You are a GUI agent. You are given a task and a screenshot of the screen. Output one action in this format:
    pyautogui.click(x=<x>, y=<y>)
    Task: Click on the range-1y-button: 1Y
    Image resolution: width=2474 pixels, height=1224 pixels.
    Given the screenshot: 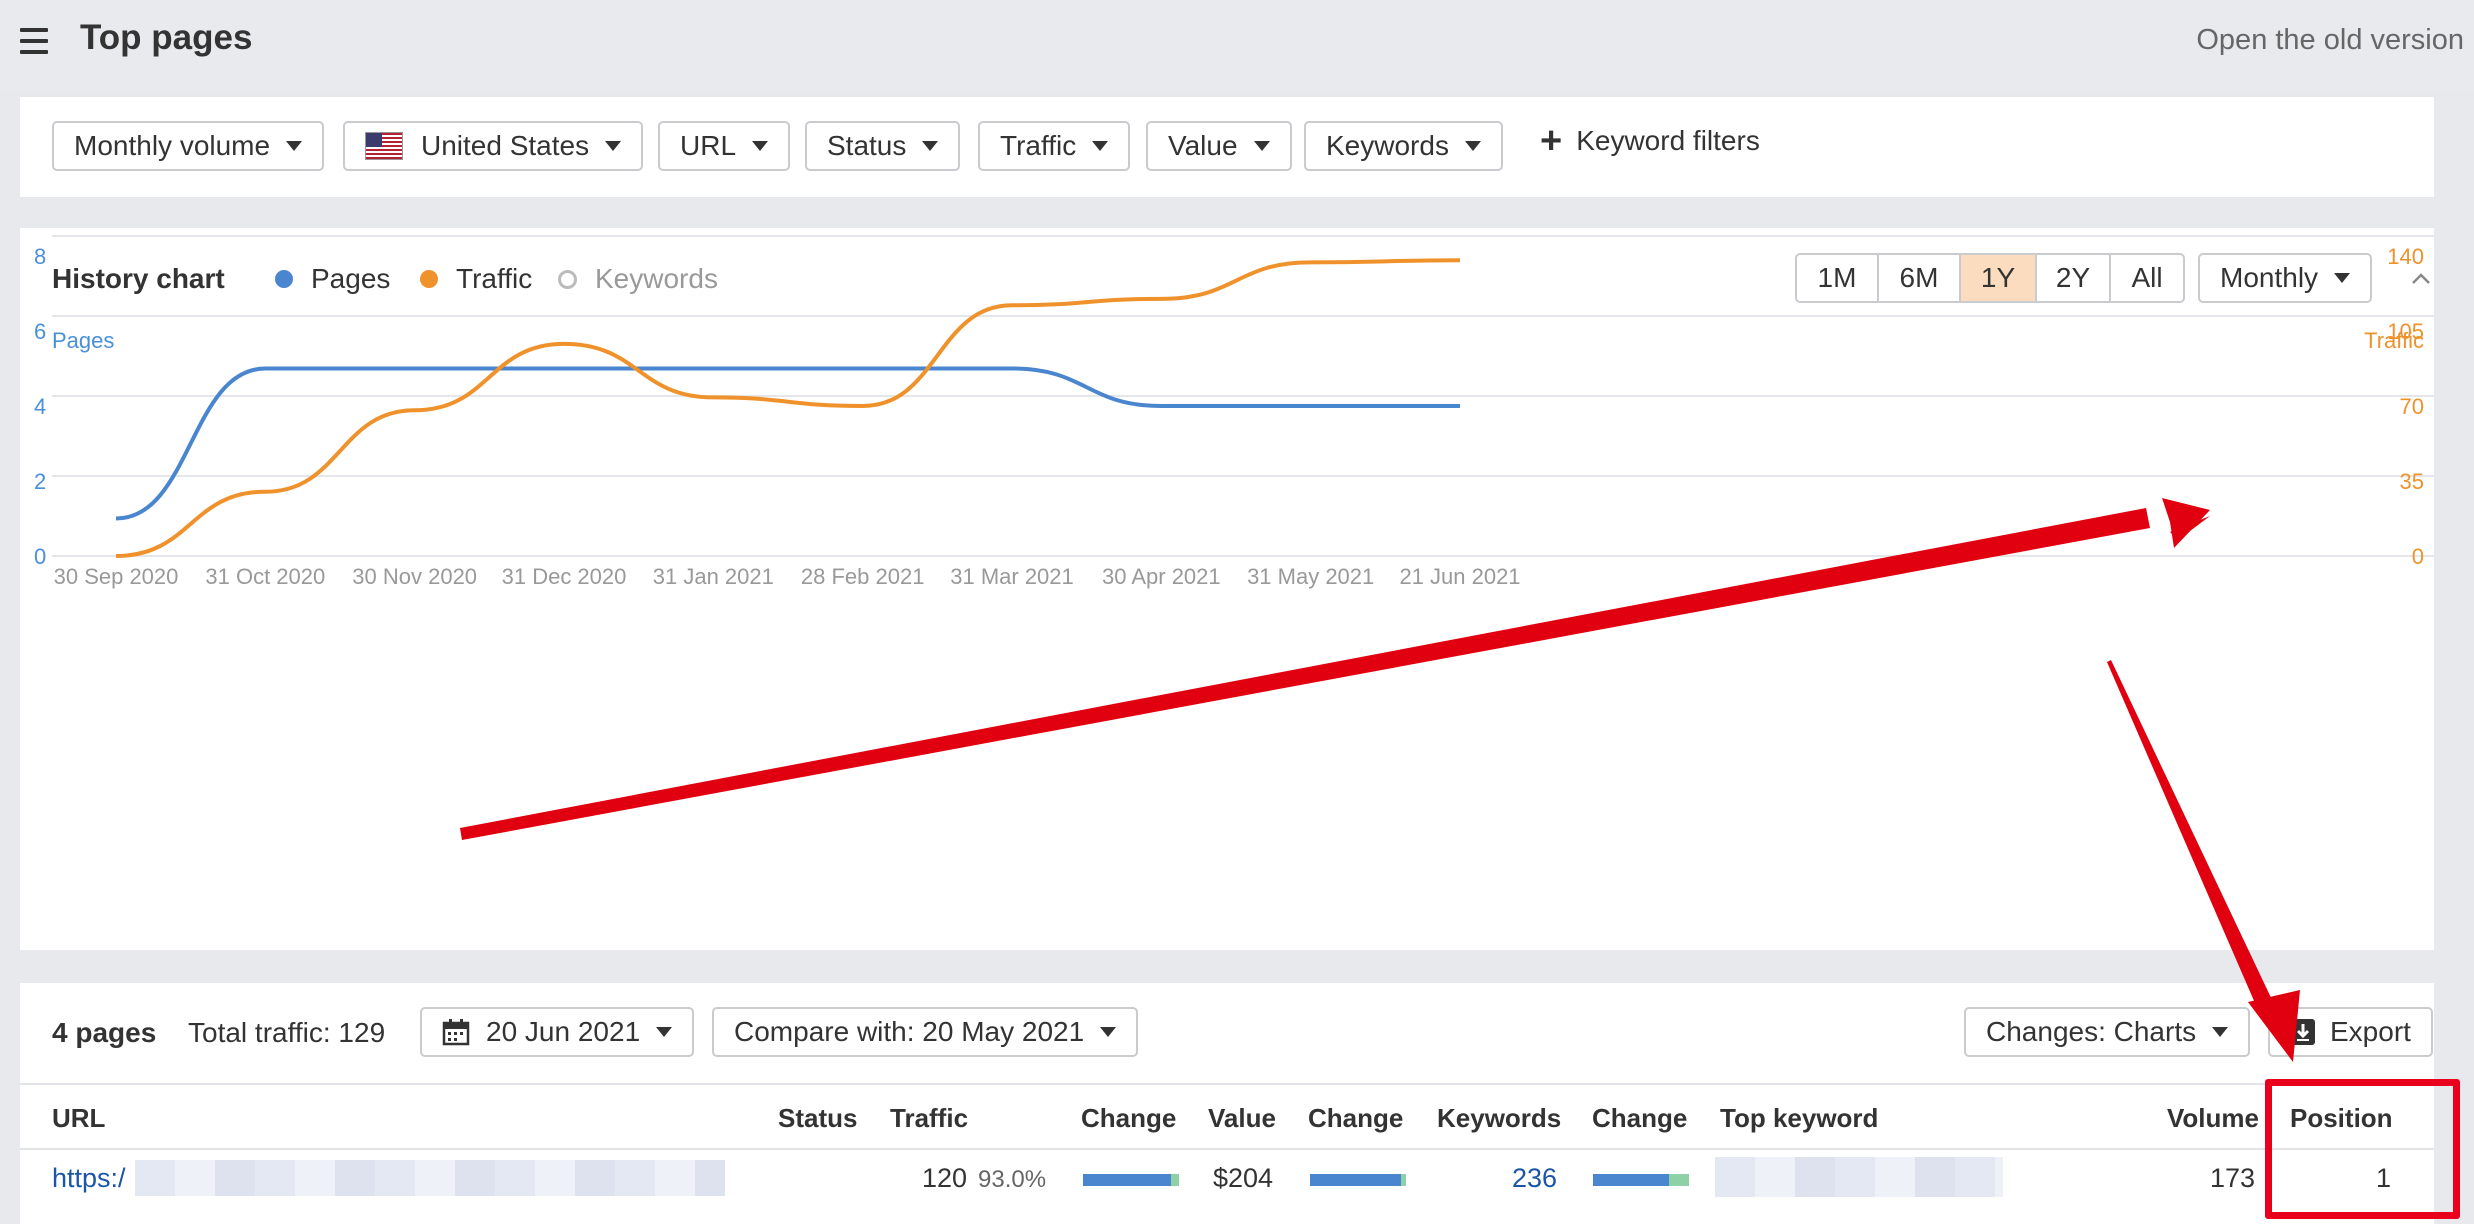 What is the action you would take?
    pyautogui.click(x=1998, y=278)
    